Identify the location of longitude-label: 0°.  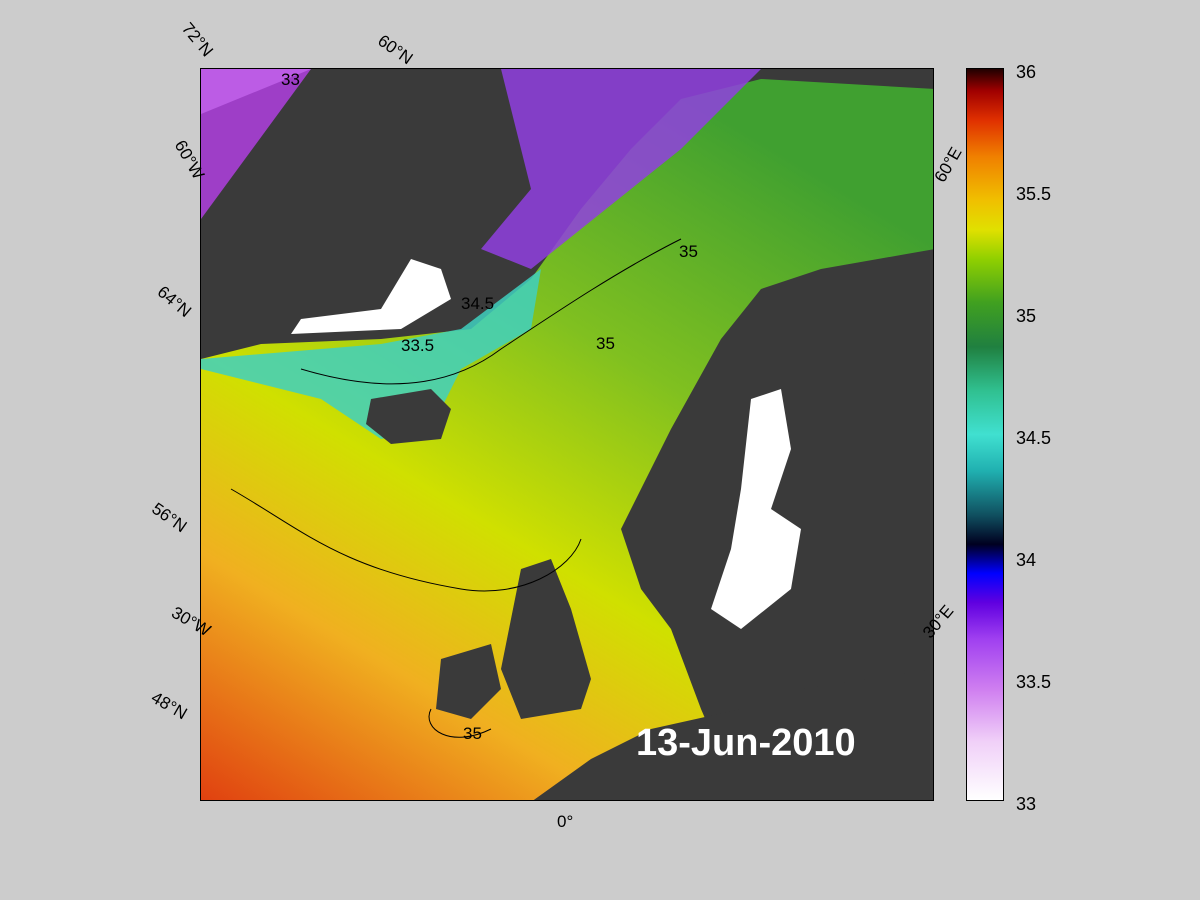
(565, 821).